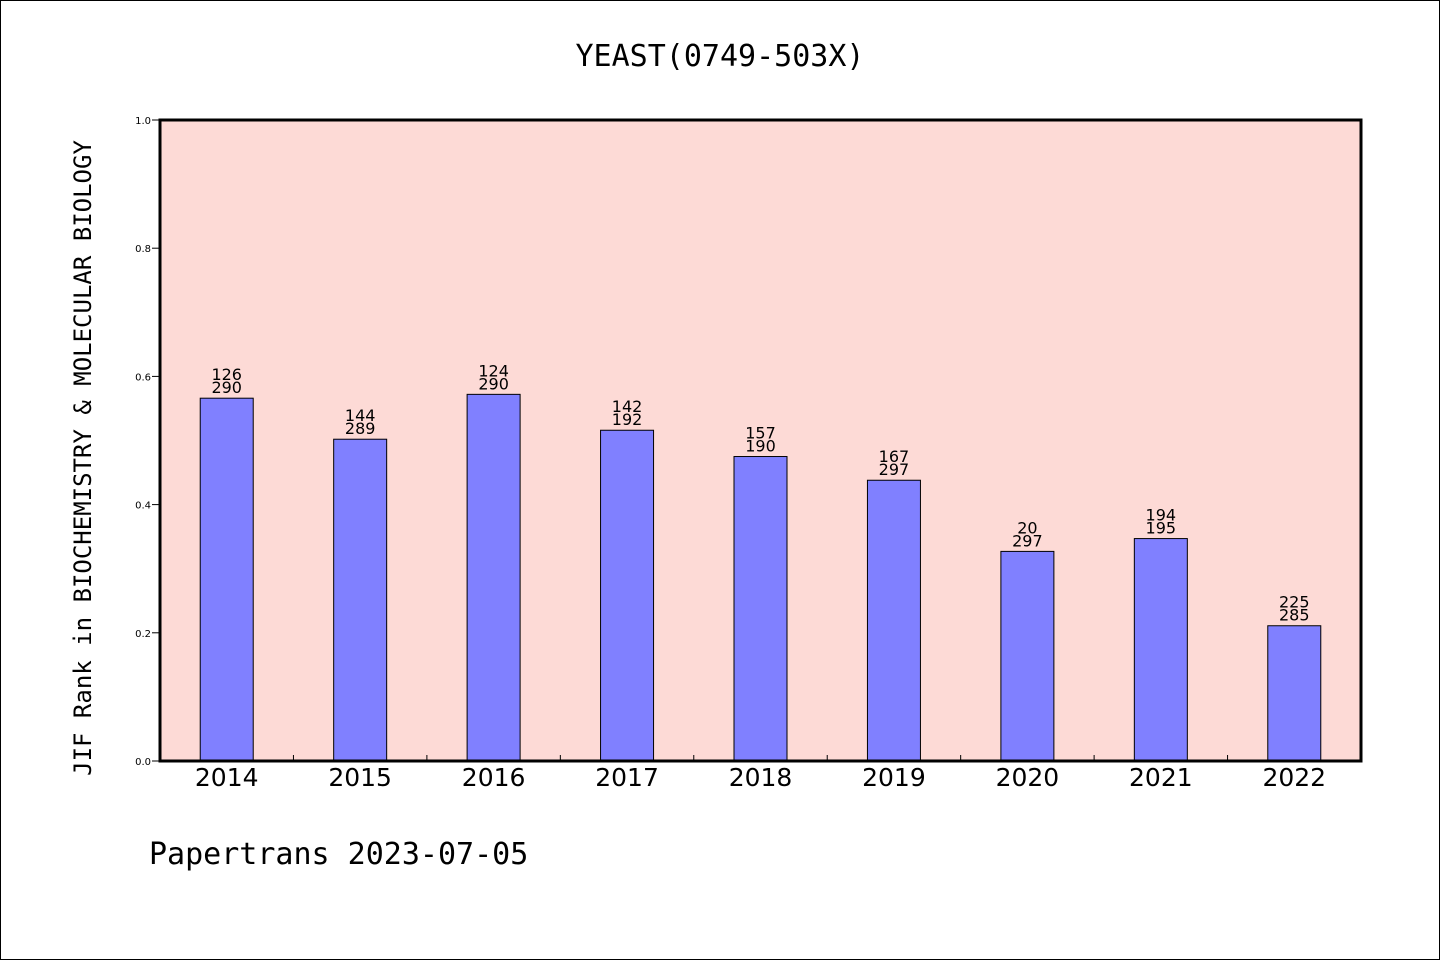 This screenshot has height=960, width=1440. What do you see at coordinates (143, 762) in the screenshot?
I see `y-tick-label: 0.0` at bounding box center [143, 762].